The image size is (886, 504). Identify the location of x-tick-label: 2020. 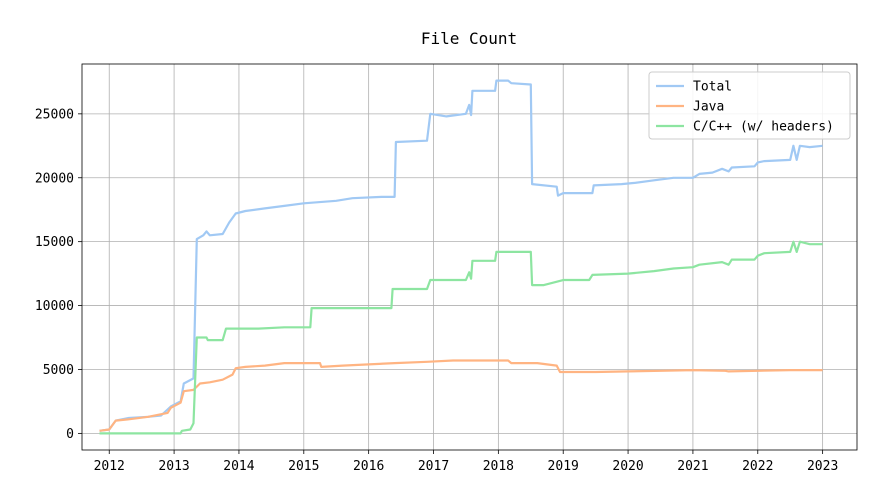
(627, 466).